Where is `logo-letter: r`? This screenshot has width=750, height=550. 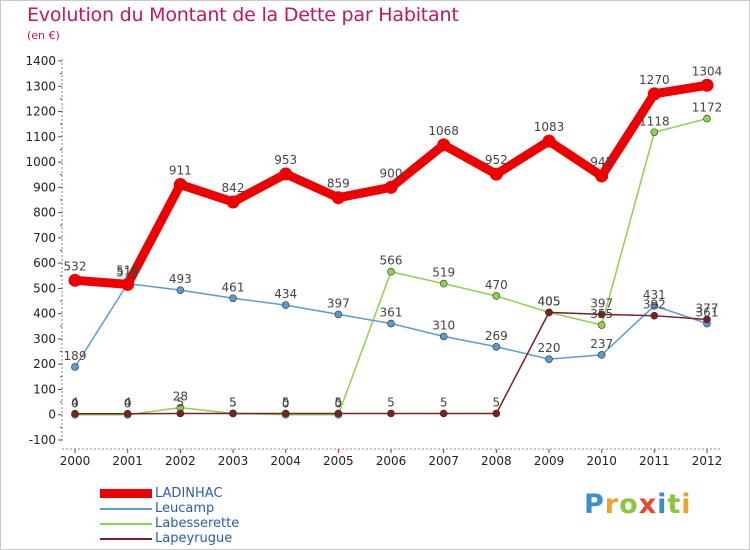 logo-letter: r is located at coordinates (612, 504).